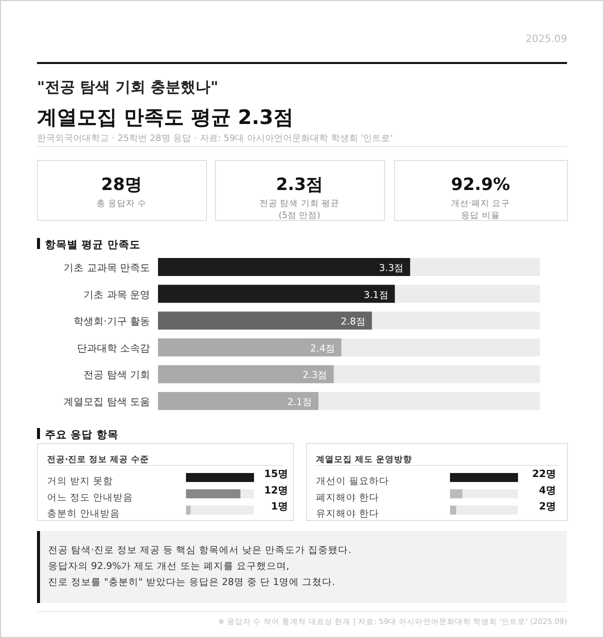 Image resolution: width=604 pixels, height=638 pixels. I want to click on text: 전공 탐색·진로 정보 제공 등 핵심 항목에서 낮은 만족도가 집중됐다., so click(200, 550).